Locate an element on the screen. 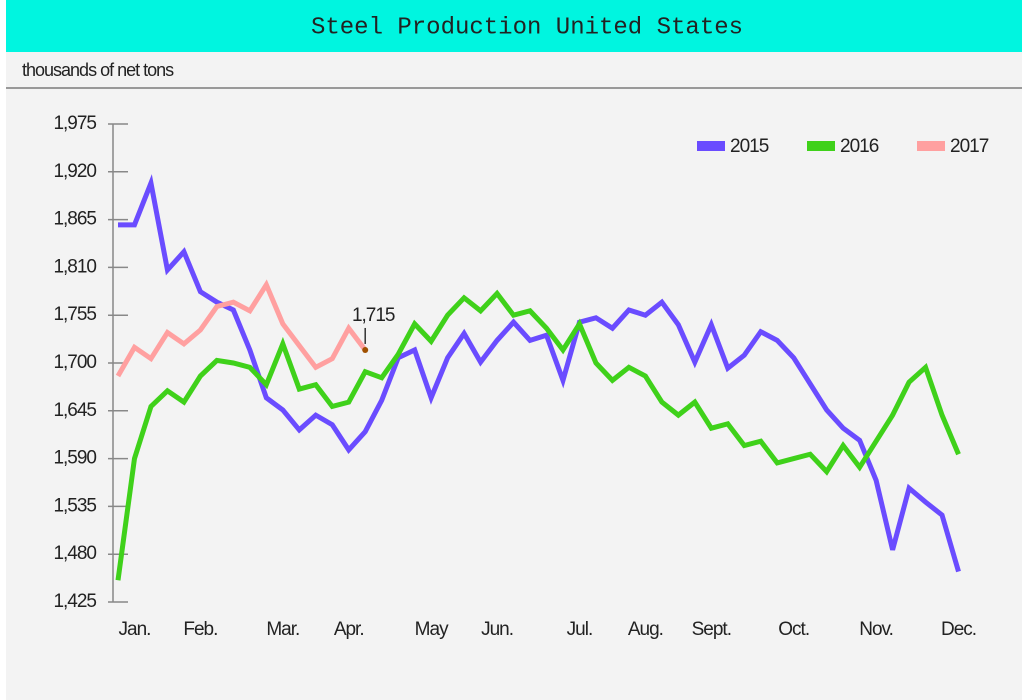  x-tick-label: Nov. is located at coordinates (876, 629).